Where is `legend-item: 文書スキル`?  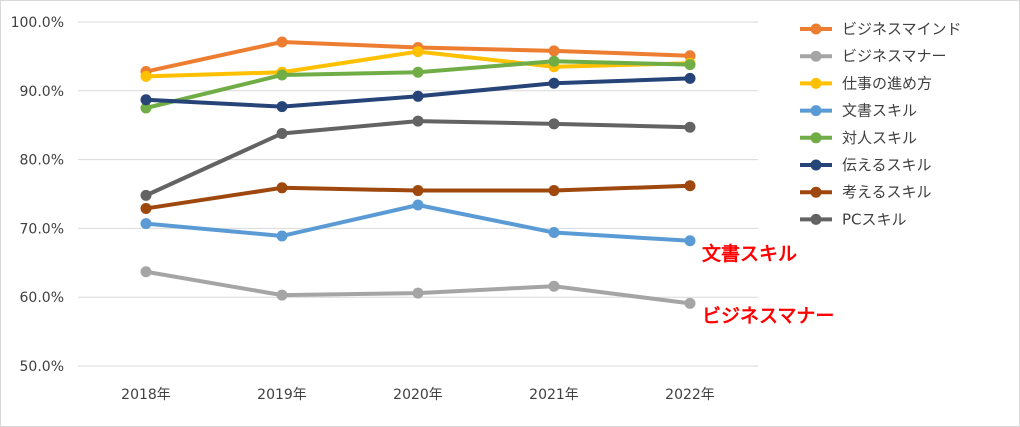 legend-item: 文書スキル is located at coordinates (858, 111).